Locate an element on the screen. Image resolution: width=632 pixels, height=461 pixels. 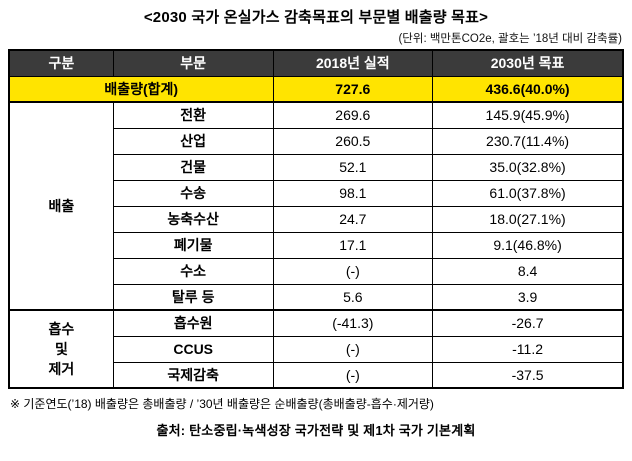
cell-sector: 수송 is located at coordinates (193, 193).